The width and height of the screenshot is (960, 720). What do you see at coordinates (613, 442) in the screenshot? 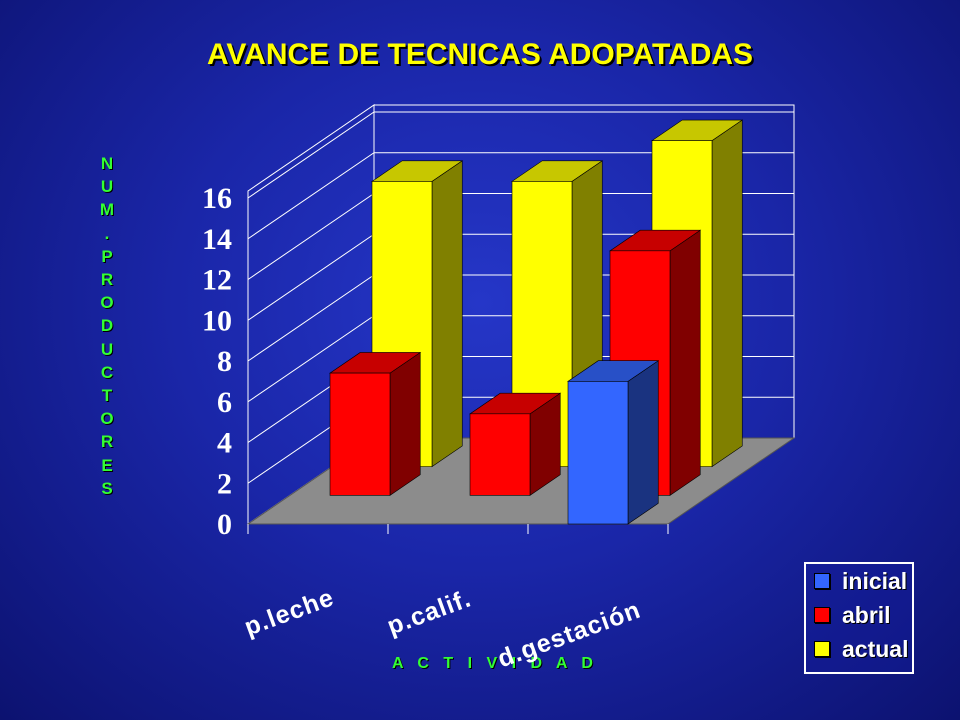
I see `bar-inicial-d.gestación` at bounding box center [613, 442].